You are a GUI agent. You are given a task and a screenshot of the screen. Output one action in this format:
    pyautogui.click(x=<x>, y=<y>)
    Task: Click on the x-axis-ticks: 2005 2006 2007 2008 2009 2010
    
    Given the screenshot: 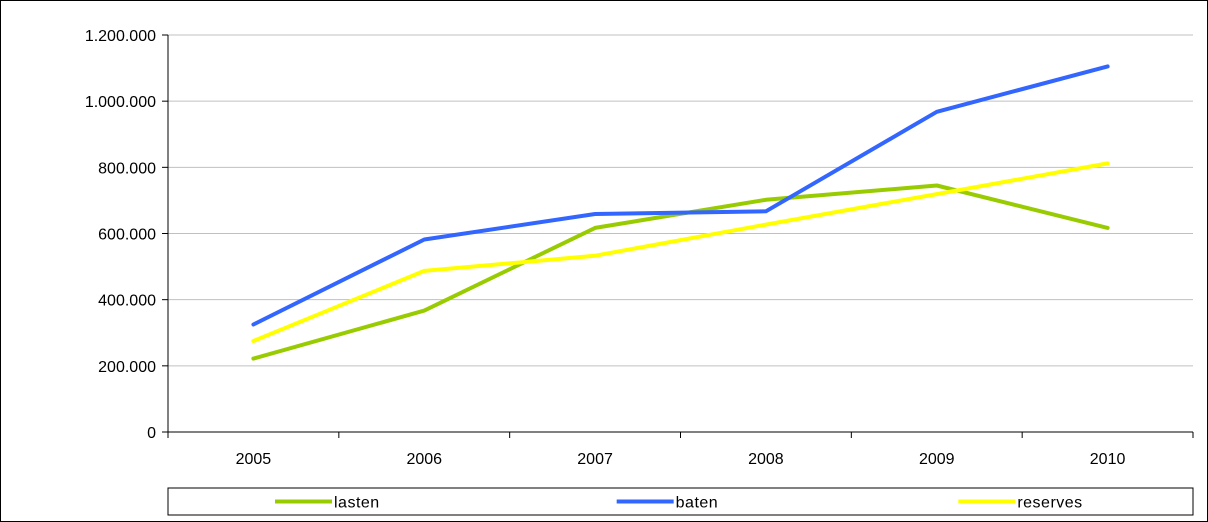 What is the action you would take?
    pyautogui.click(x=680, y=450)
    